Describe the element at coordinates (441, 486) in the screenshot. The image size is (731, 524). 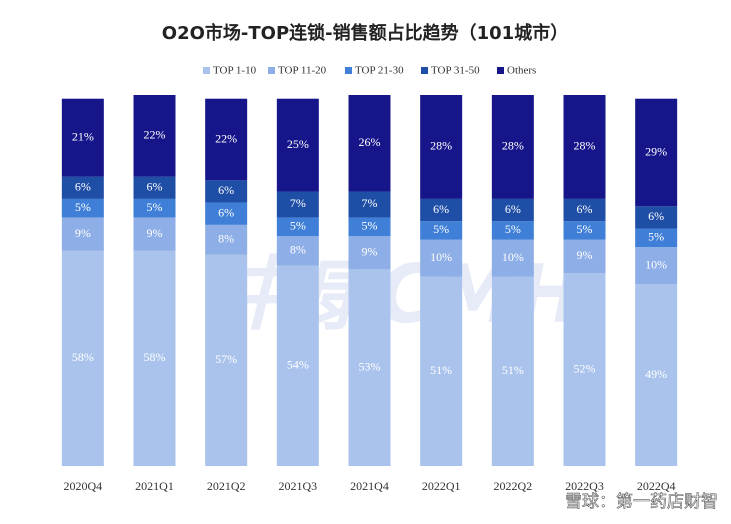
I see `x-tick-label: 2022Q1` at that location.